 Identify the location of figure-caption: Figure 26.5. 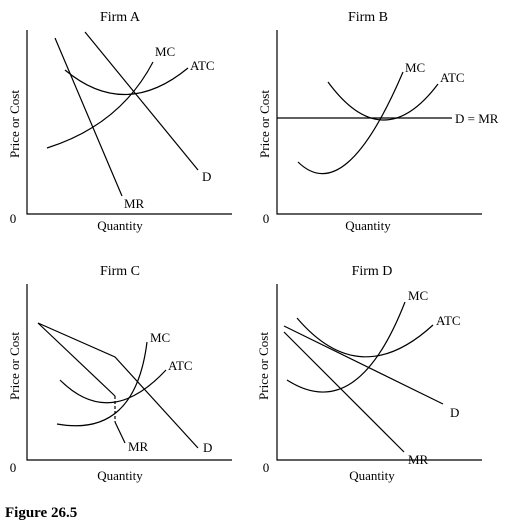
(41, 513).